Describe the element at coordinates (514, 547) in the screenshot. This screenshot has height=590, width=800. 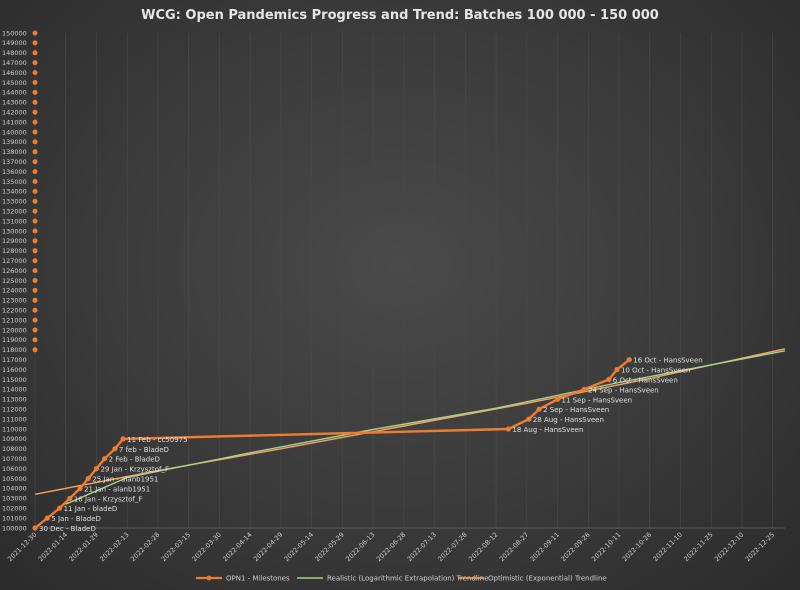
I see `x-tick-label: 2022-08-27` at that location.